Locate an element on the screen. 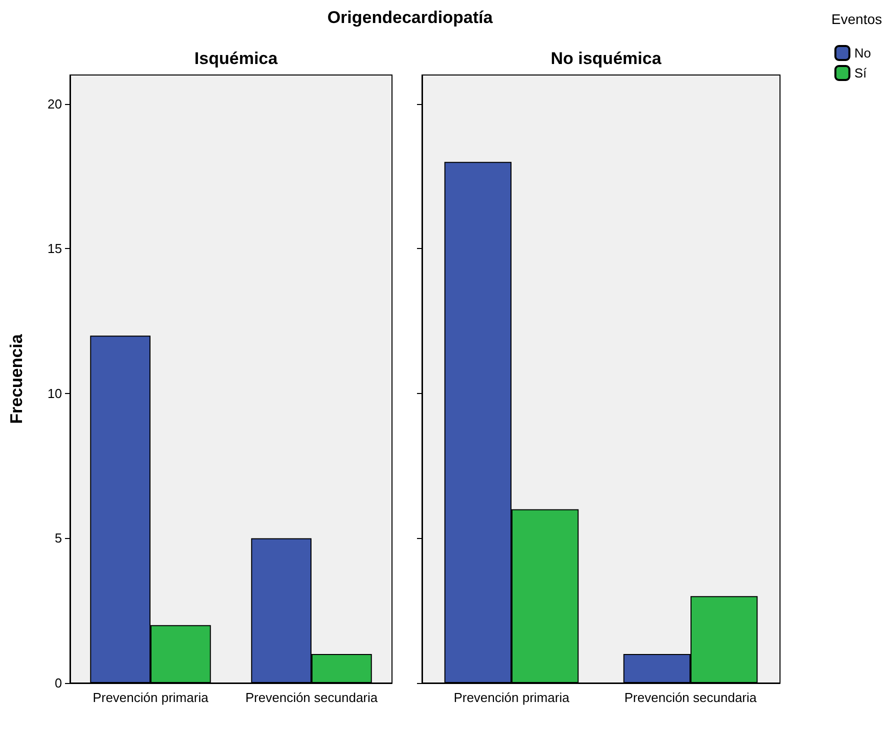 Image resolution: width=896 pixels, height=733 pixels. y-tick-label: 5 is located at coordinates (58, 538).